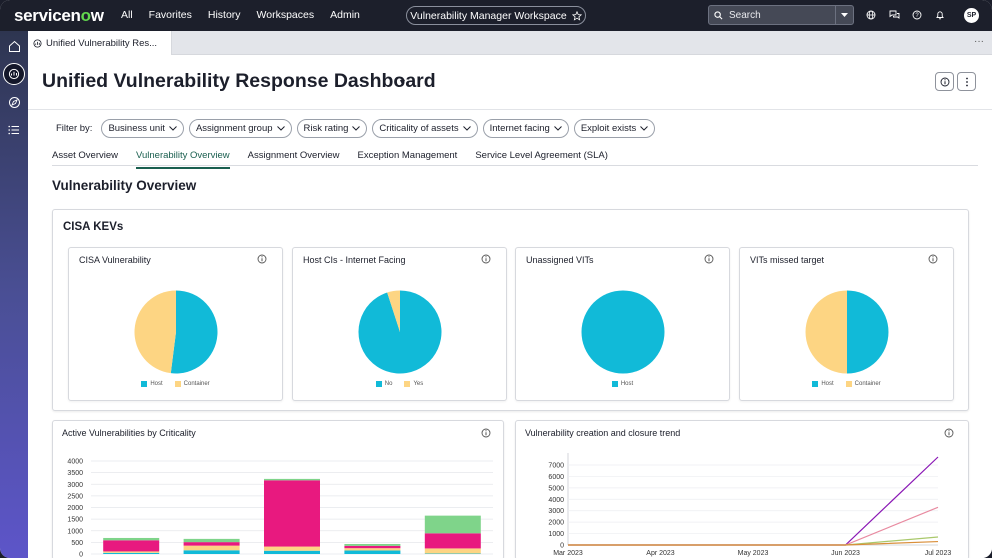 The height and width of the screenshot is (558, 992). What do you see at coordinates (240, 128) in the screenshot?
I see `filter-assignment-group: Assignment group` at bounding box center [240, 128].